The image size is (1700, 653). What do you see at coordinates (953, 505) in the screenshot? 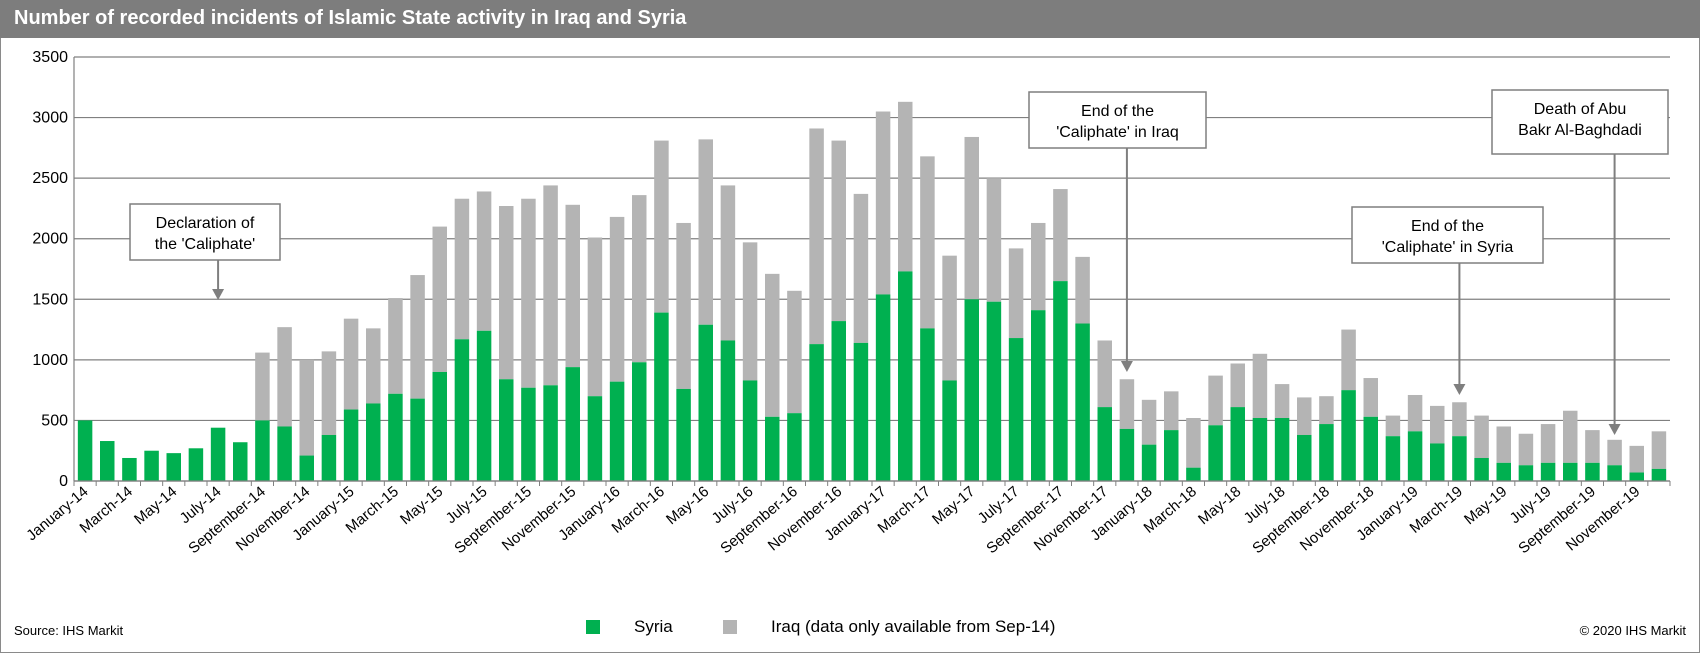
I see `x-tick-label: May-17` at bounding box center [953, 505].